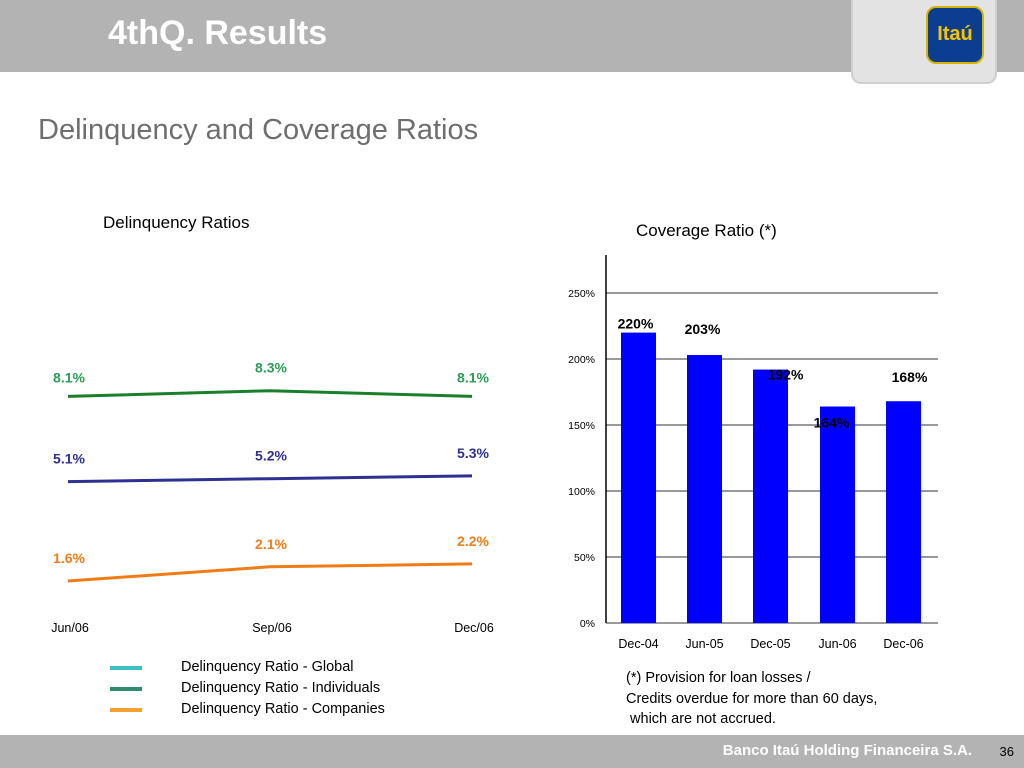 This screenshot has width=1024, height=768. What do you see at coordinates (903, 644) in the screenshot?
I see `x-tick-label-dec-06: Dec-06` at bounding box center [903, 644].